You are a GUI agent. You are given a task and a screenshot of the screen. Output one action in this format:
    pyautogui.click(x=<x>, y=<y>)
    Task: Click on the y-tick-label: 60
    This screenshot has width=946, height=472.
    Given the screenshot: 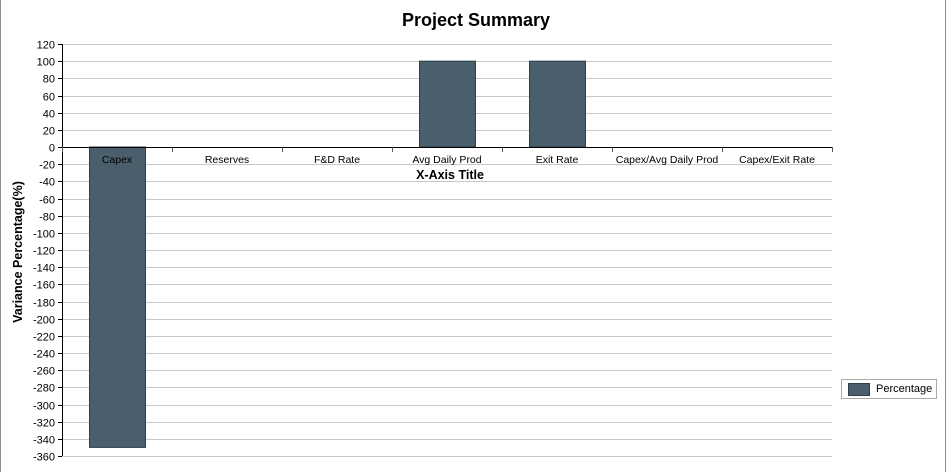 What is the action you would take?
    pyautogui.click(x=49, y=98)
    